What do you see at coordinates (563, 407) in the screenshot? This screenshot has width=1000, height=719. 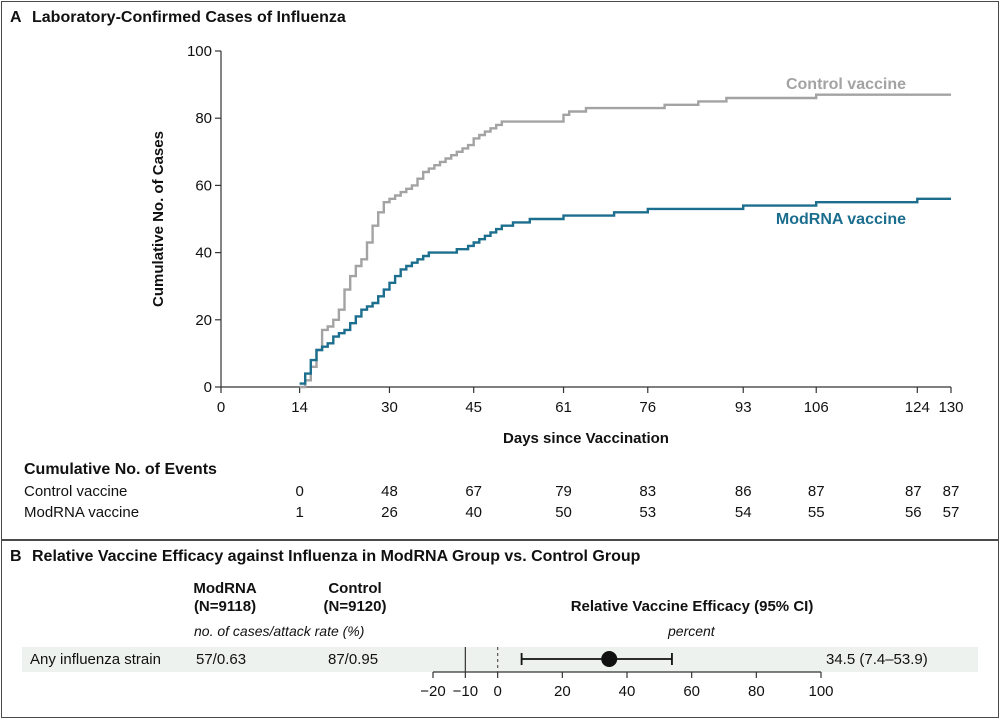 I see `x-tick-label: 61` at bounding box center [563, 407].